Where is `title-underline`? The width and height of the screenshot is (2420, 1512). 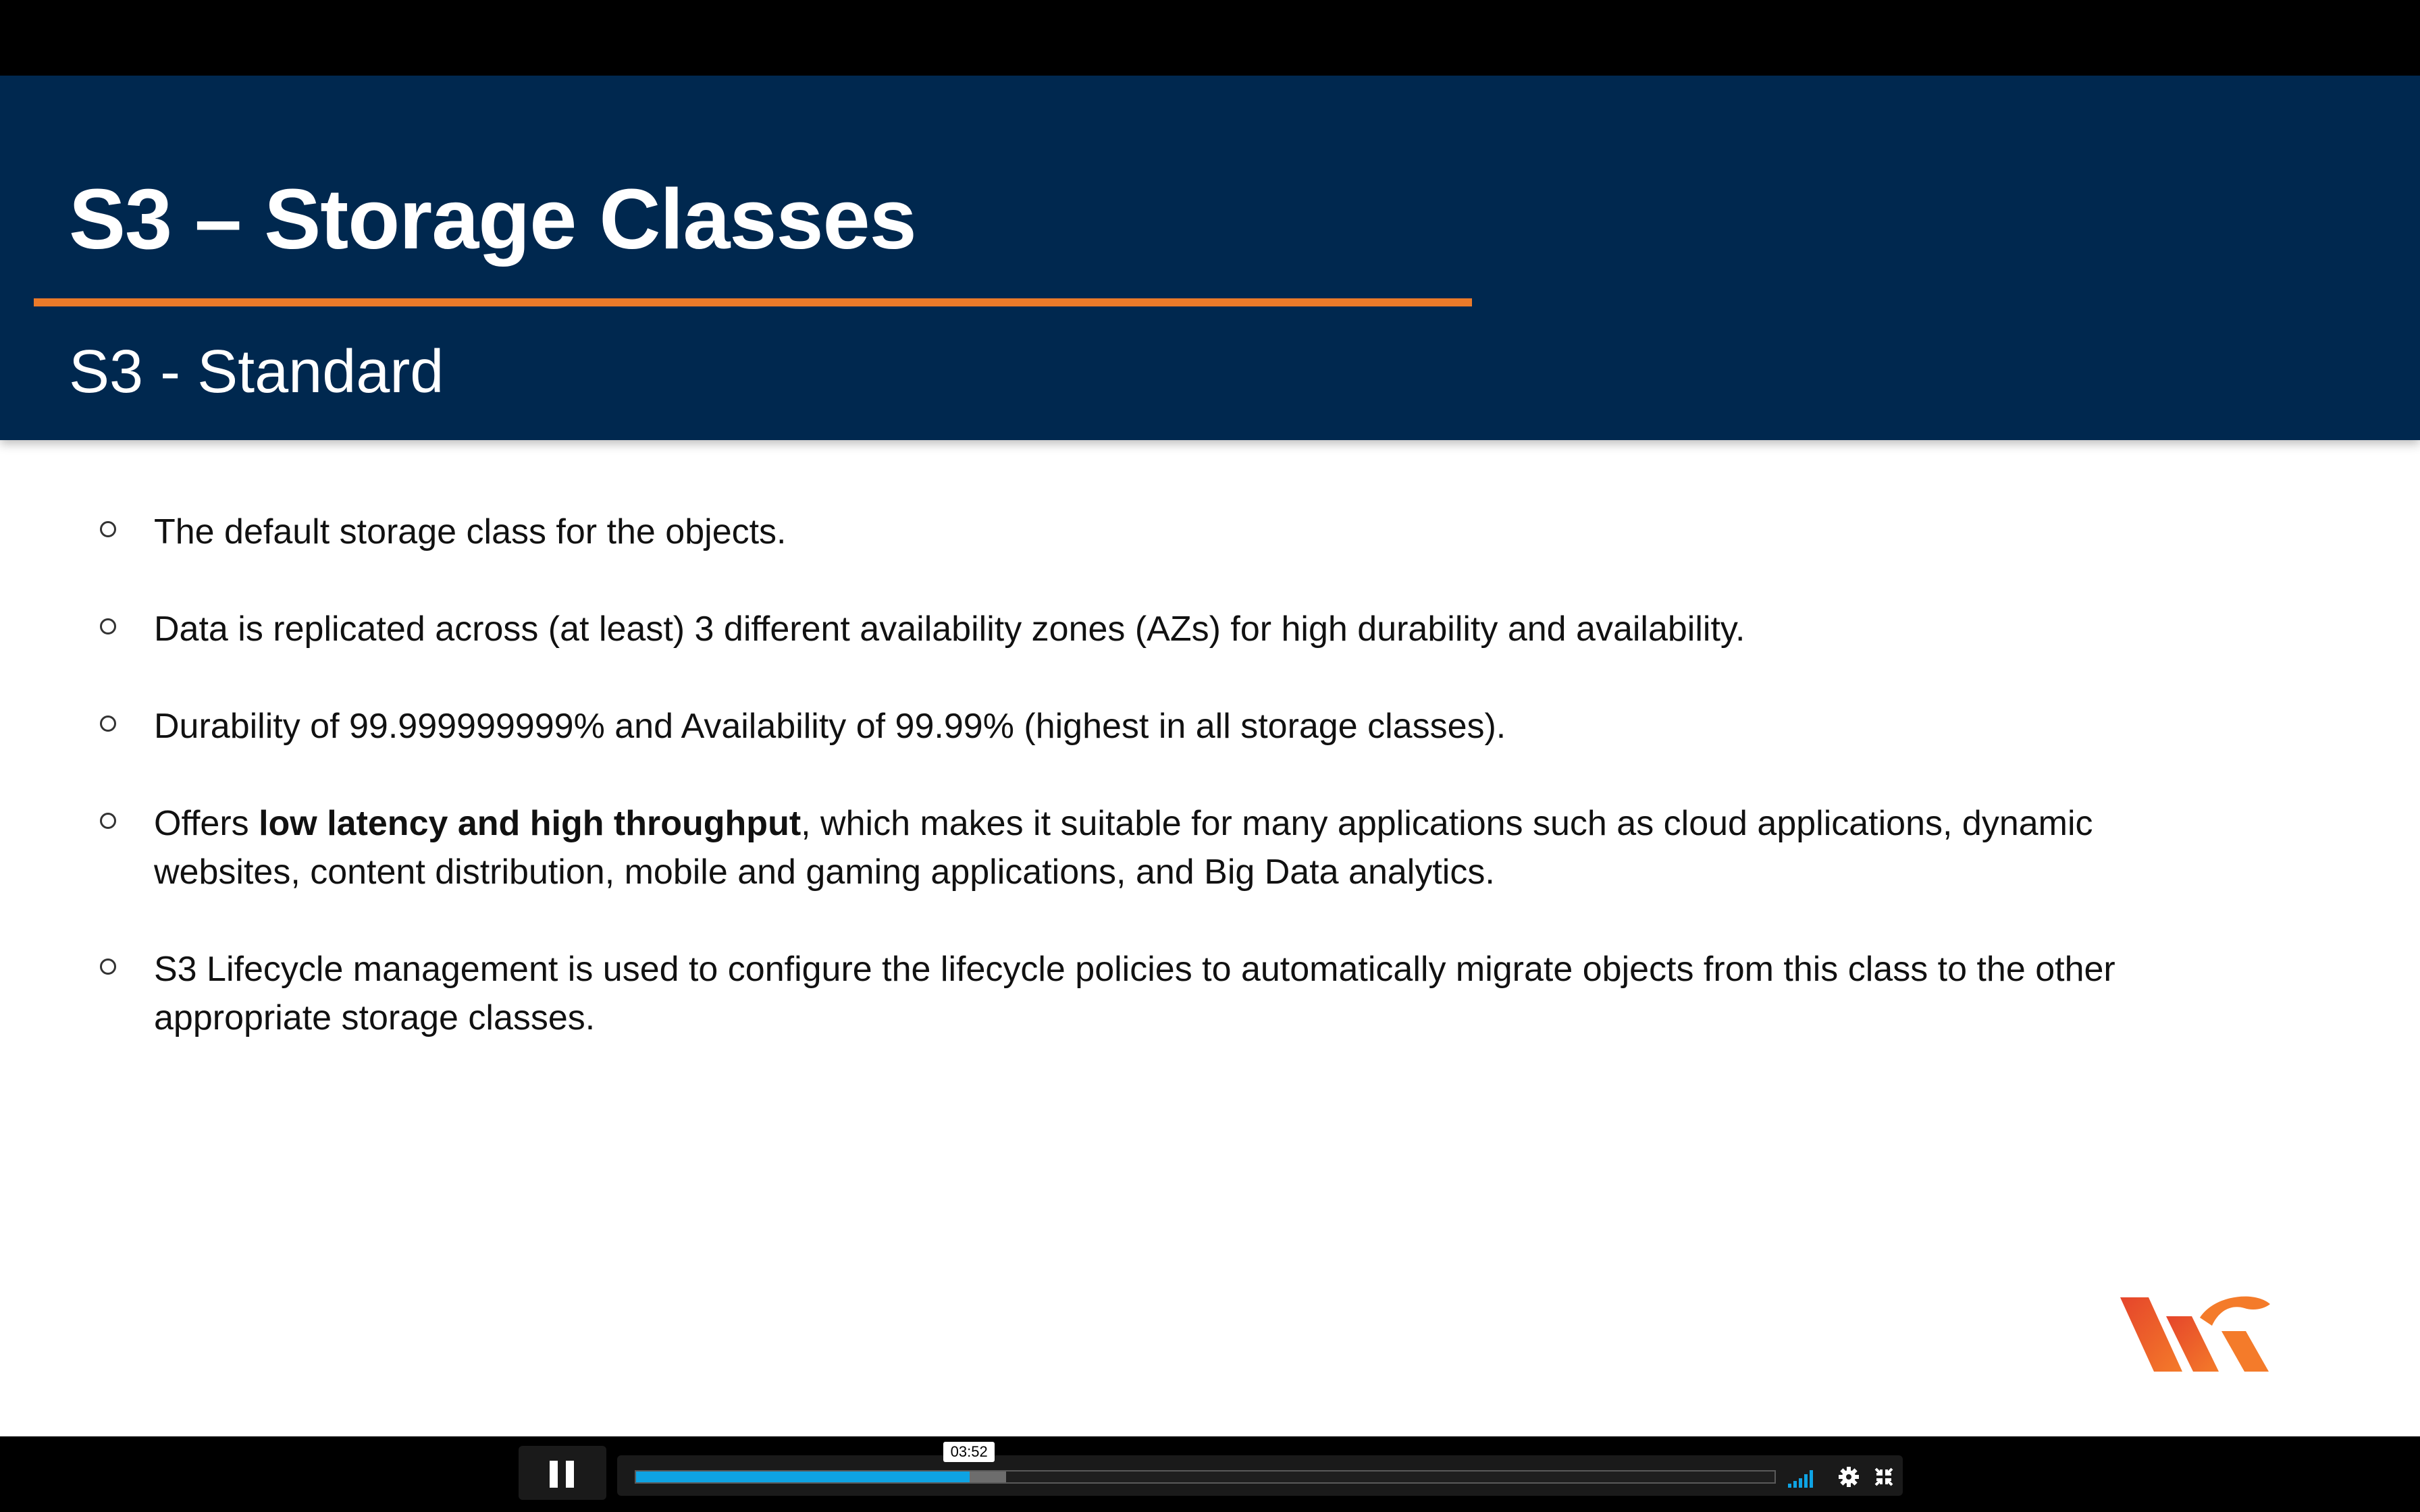
title-underline is located at coordinates (753, 302).